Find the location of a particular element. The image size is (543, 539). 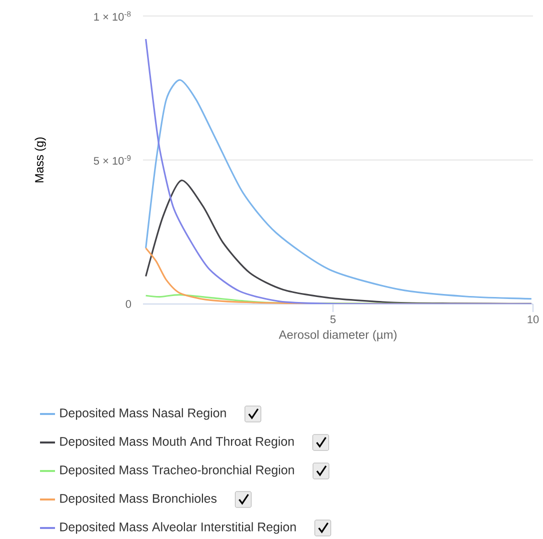

x-tick-label: 10 is located at coordinates (533, 320).